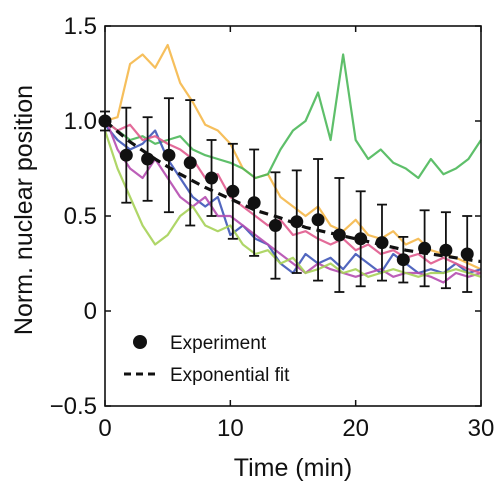 The width and height of the screenshot is (500, 500). Describe the element at coordinates (230, 428) in the screenshot. I see `x-tick-label-2: 10` at that location.